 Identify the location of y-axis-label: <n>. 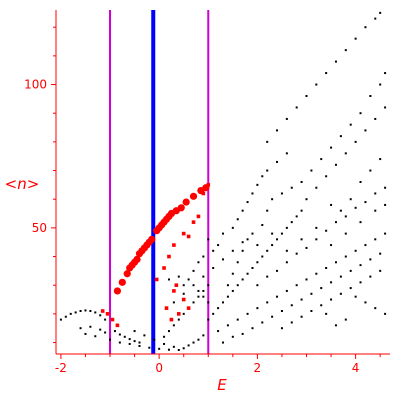
(22, 184).